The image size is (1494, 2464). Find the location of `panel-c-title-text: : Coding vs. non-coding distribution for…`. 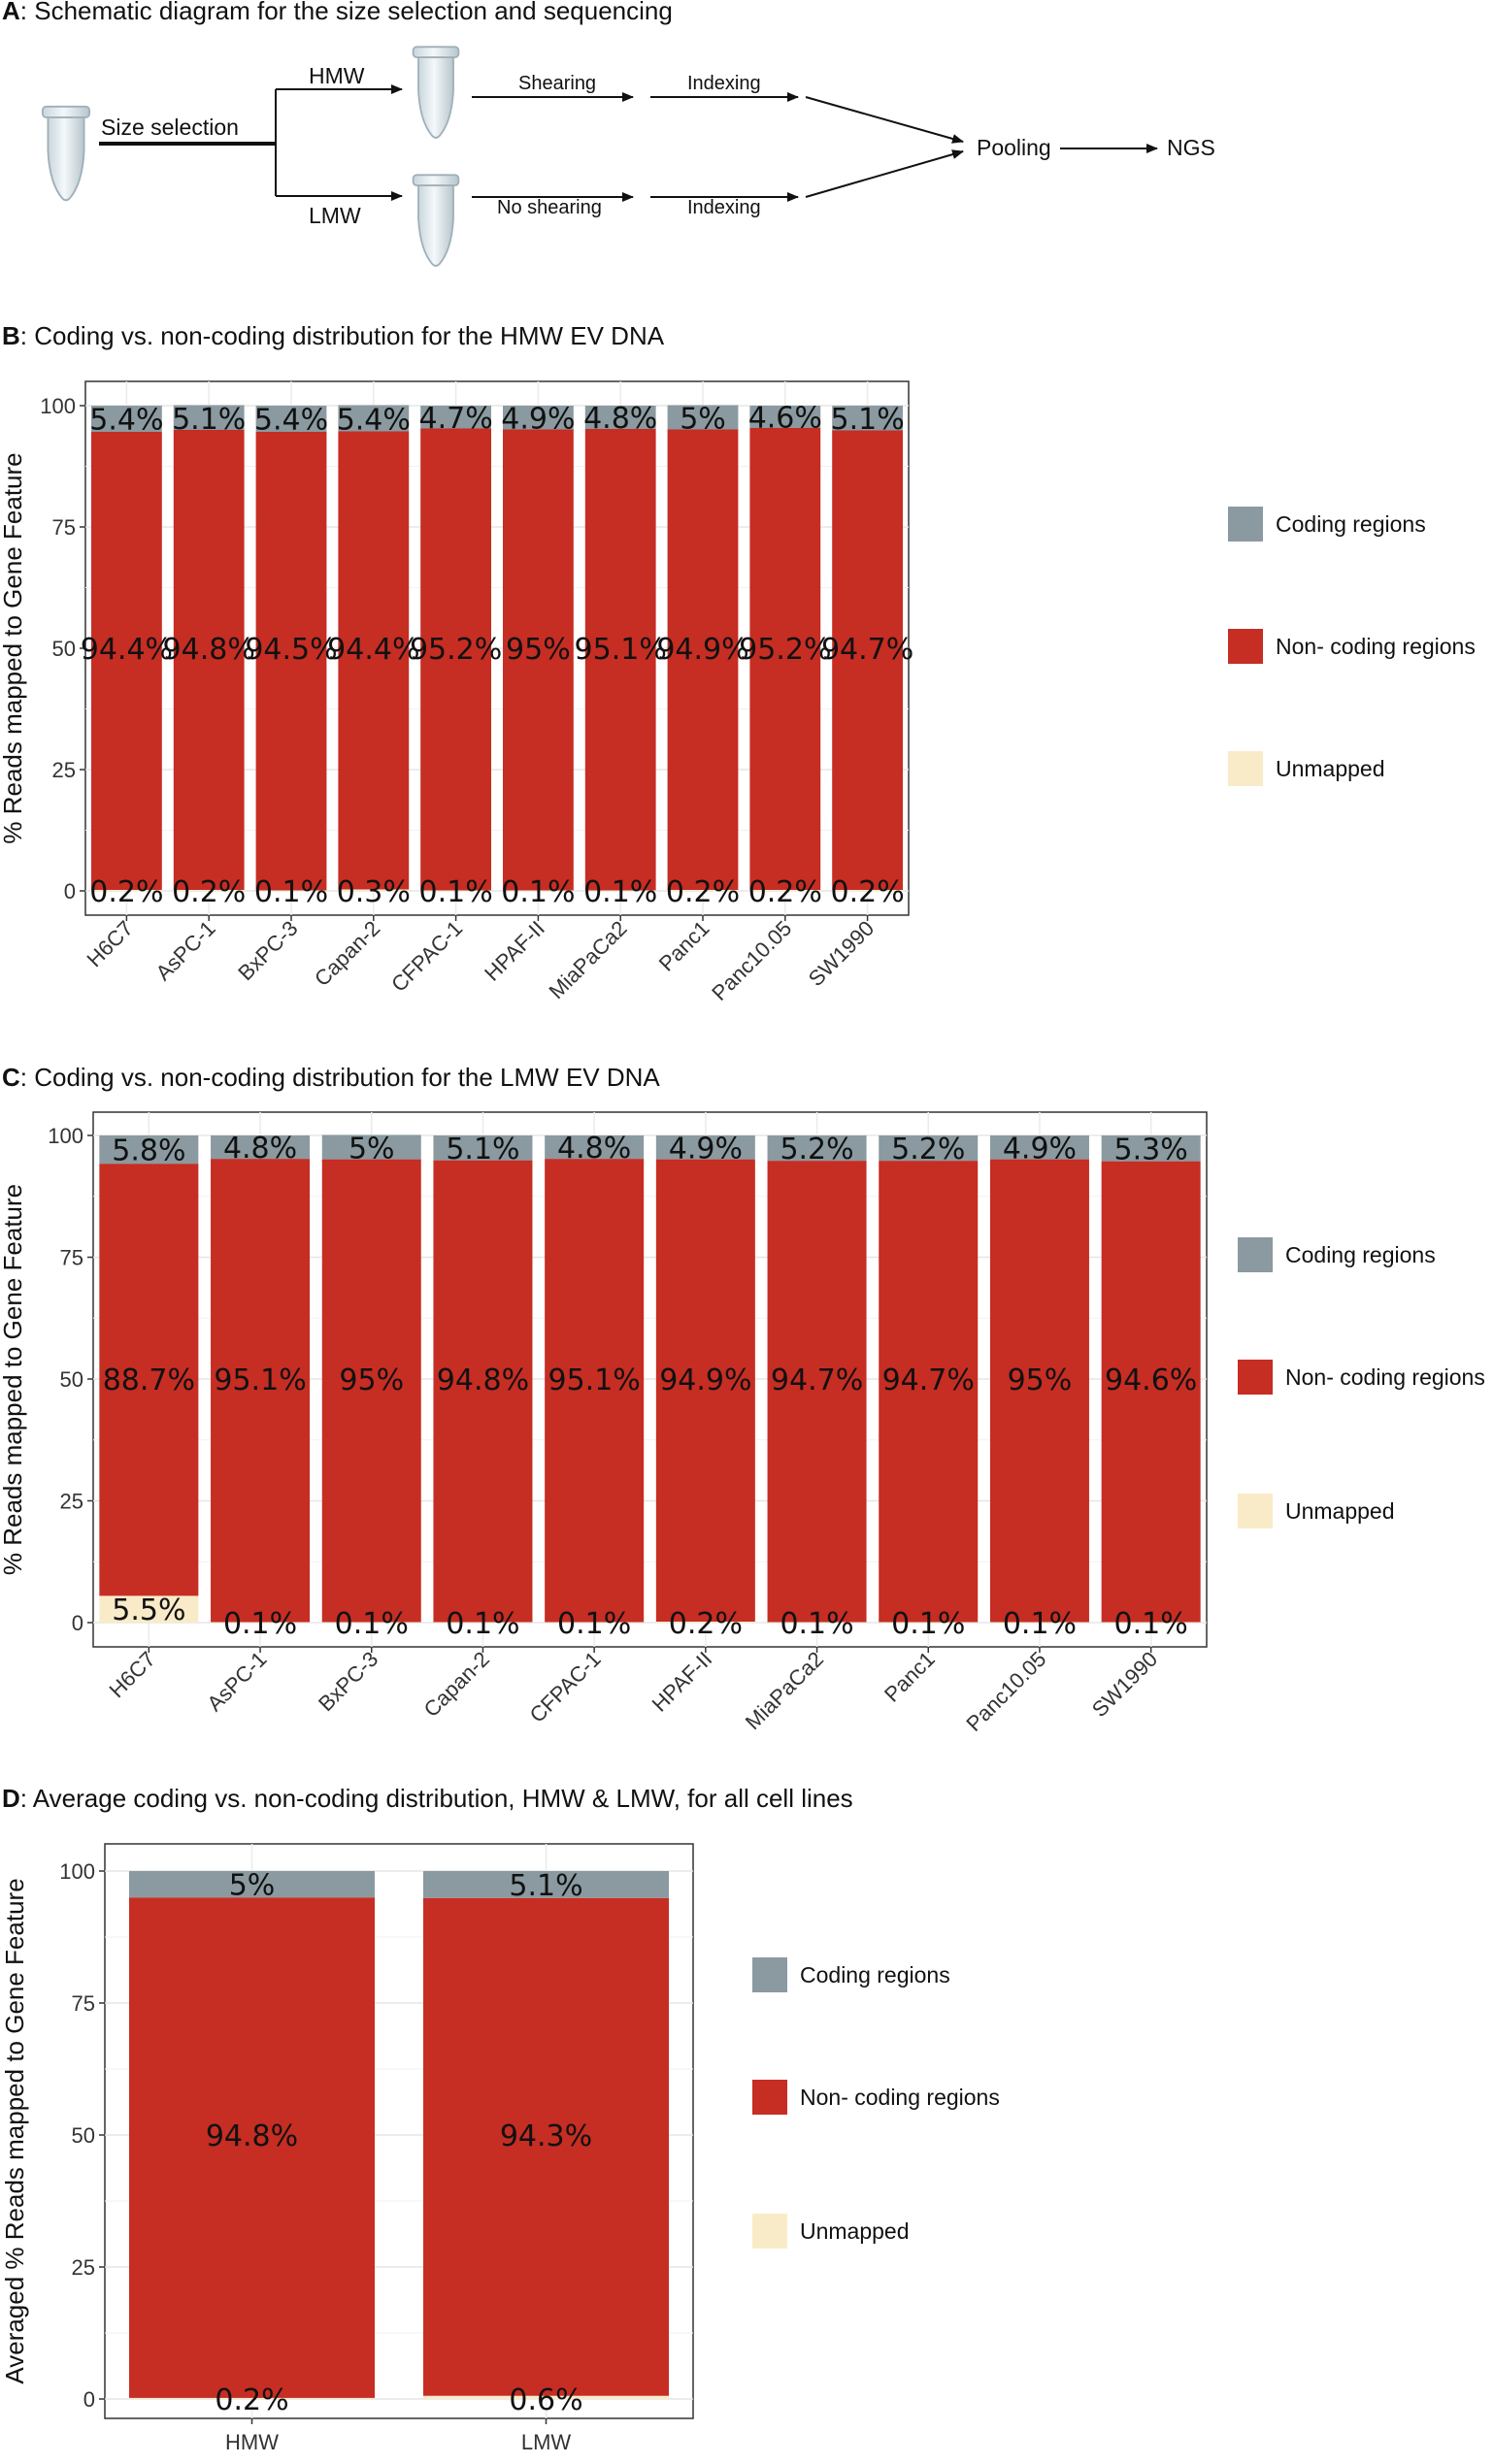

panel-c-title-text: : Coding vs. non-coding distribution for… is located at coordinates (340, 1077).